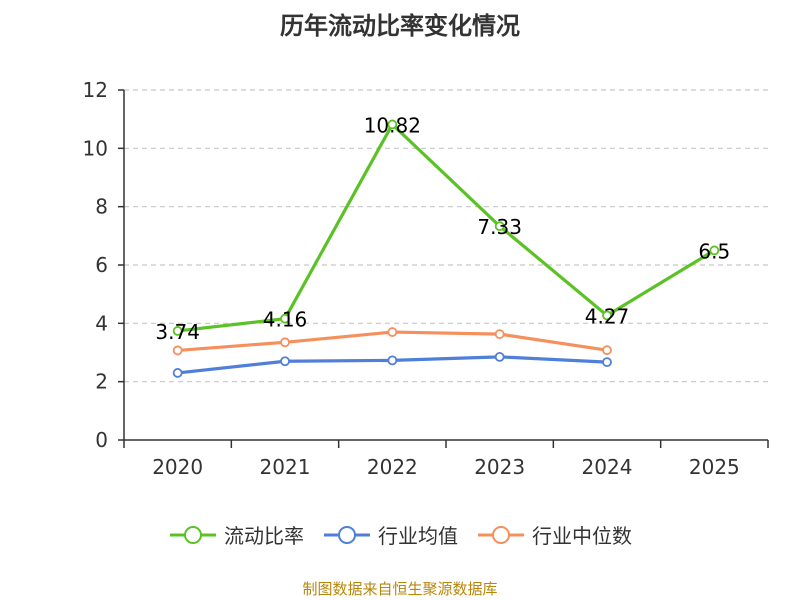 The height and width of the screenshot is (600, 800). I want to click on data-label: 10.82, so click(392, 125).